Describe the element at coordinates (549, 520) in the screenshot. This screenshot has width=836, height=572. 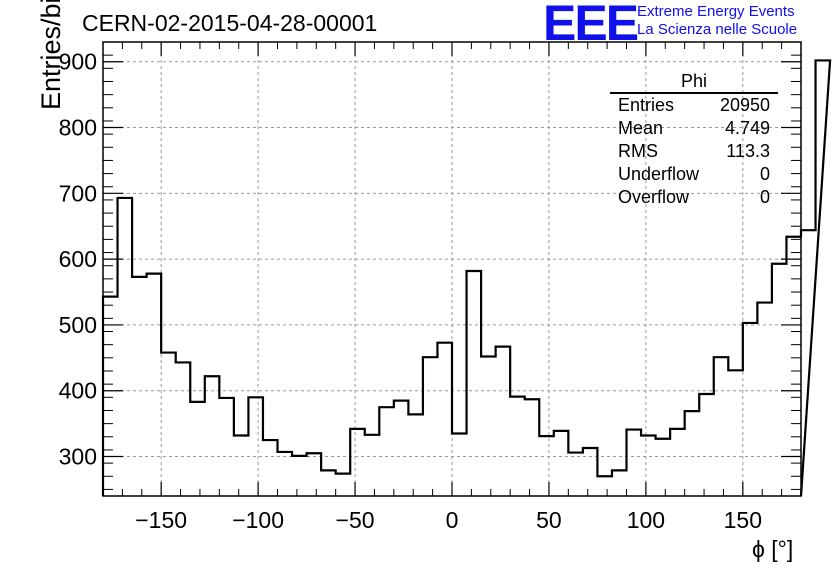
I see `x-tick-label: 50` at that location.